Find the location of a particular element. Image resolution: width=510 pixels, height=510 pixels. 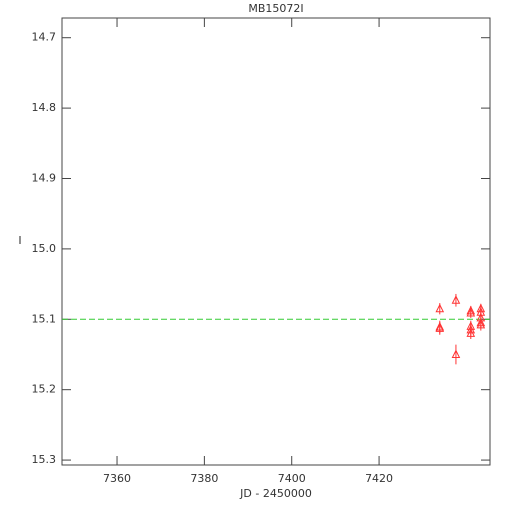

y-tick-label: 15.3 is located at coordinates (44, 459).